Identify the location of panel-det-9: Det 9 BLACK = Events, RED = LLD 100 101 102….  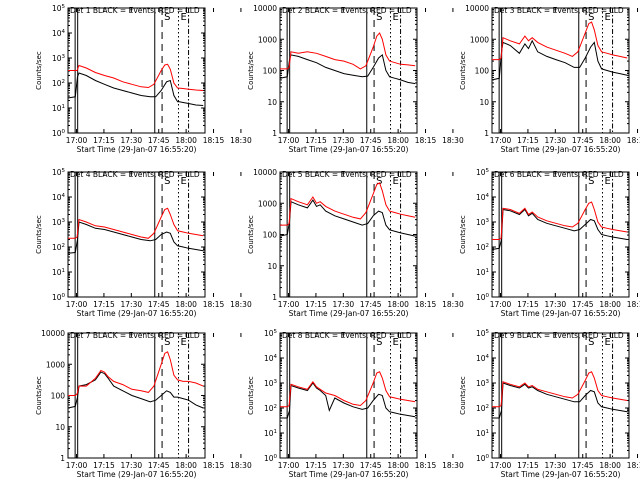
(549, 404).